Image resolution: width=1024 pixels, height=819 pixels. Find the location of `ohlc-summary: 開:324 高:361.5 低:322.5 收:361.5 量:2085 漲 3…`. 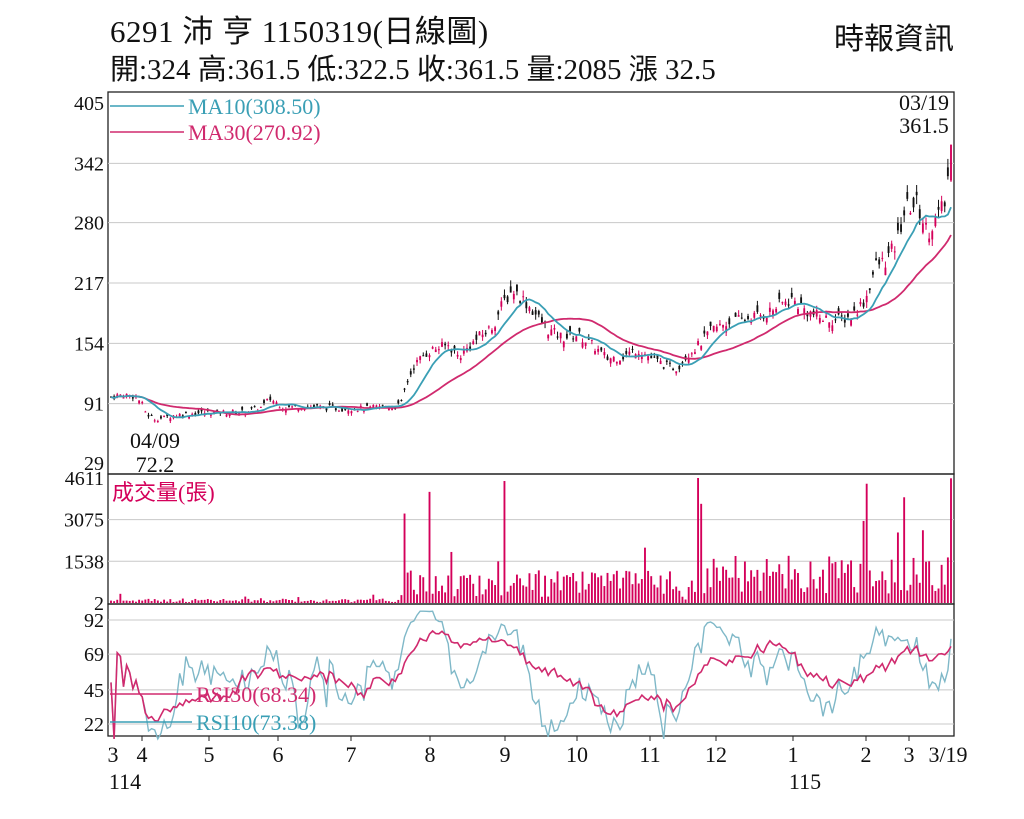

ohlc-summary: 開:324 高:361.5 低:322.5 收:361.5 量:2085 漲 3… is located at coordinates (413, 70).